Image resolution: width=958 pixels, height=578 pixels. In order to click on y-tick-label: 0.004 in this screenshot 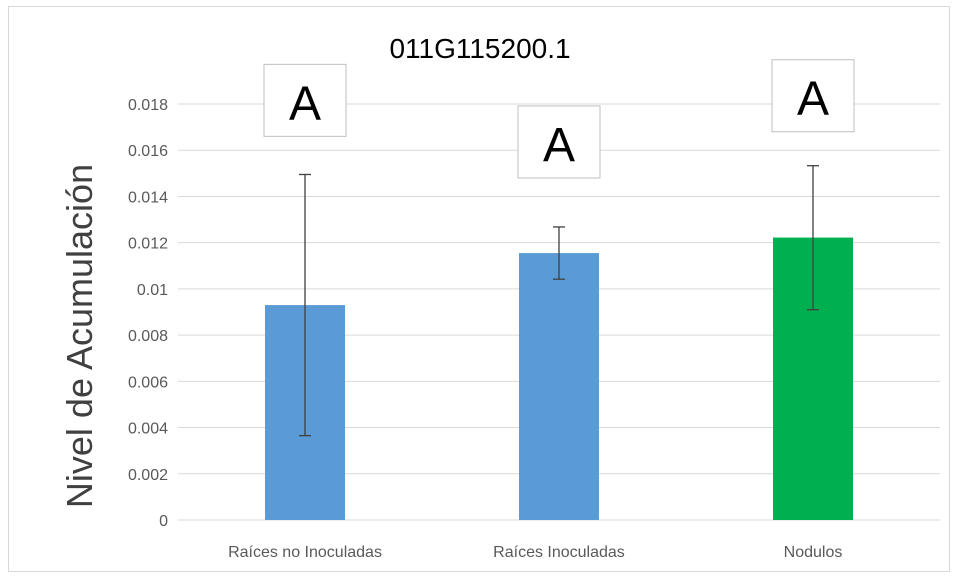, I will do `click(148, 429)`.